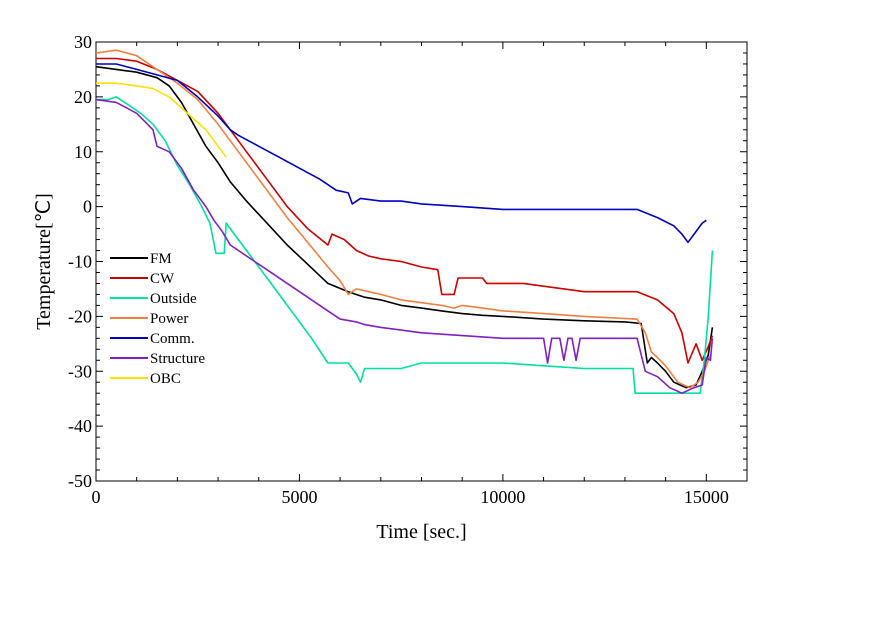  What do you see at coordinates (83, 97) in the screenshot?
I see `y-tick-label: 20` at bounding box center [83, 97].